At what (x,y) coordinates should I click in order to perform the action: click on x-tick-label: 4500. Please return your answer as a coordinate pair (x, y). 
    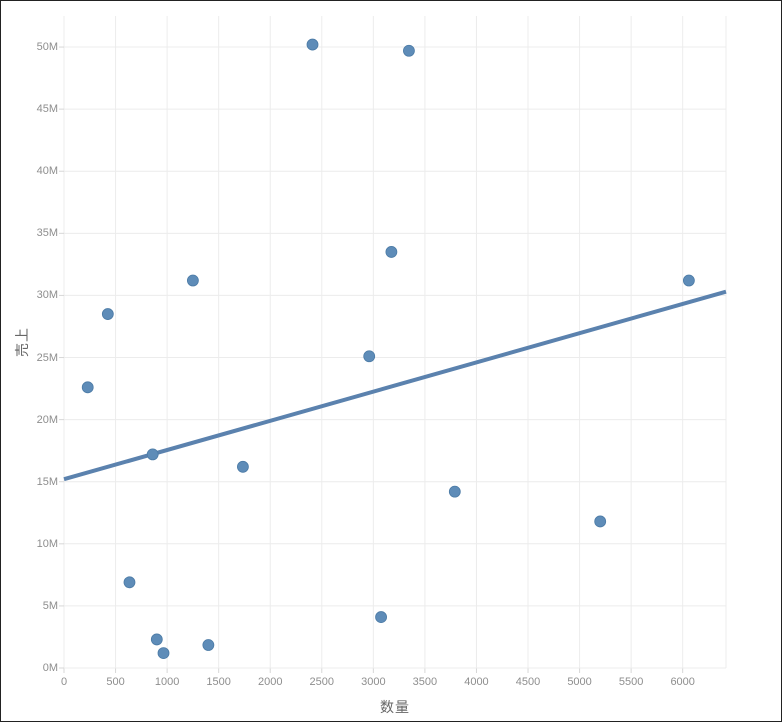
    Looking at the image, I should click on (528, 682).